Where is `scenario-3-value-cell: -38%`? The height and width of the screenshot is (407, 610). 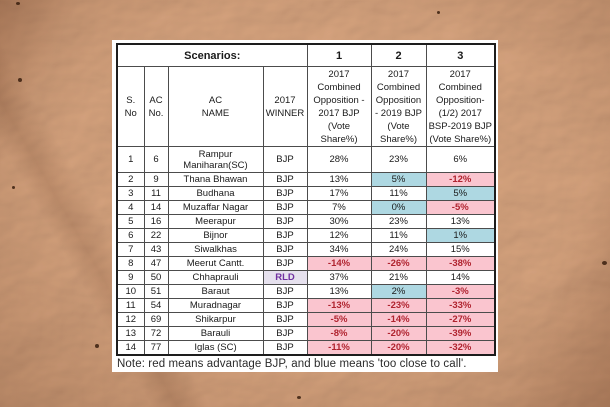
scenario-3-value-cell: -38% is located at coordinates (460, 263).